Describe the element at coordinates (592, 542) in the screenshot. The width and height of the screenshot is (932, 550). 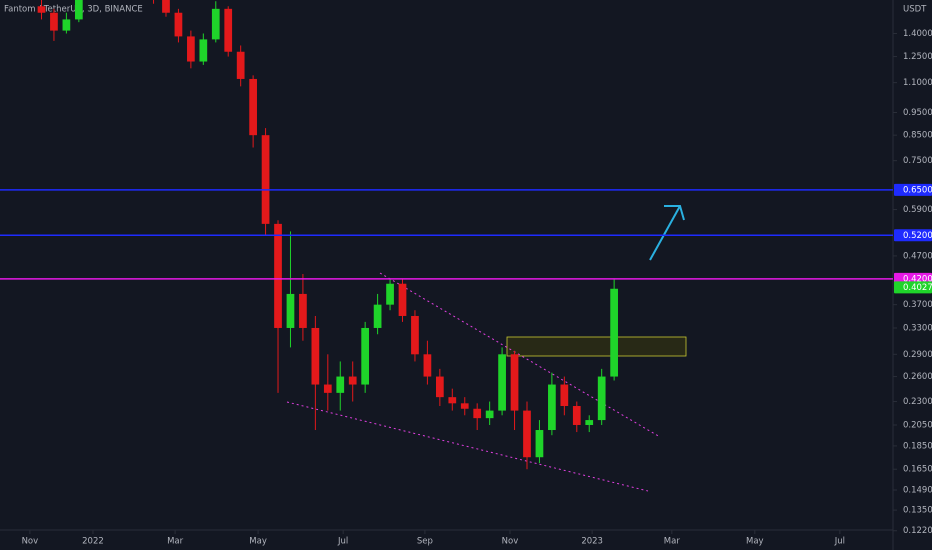
I see `x-tick-label: 2023` at that location.